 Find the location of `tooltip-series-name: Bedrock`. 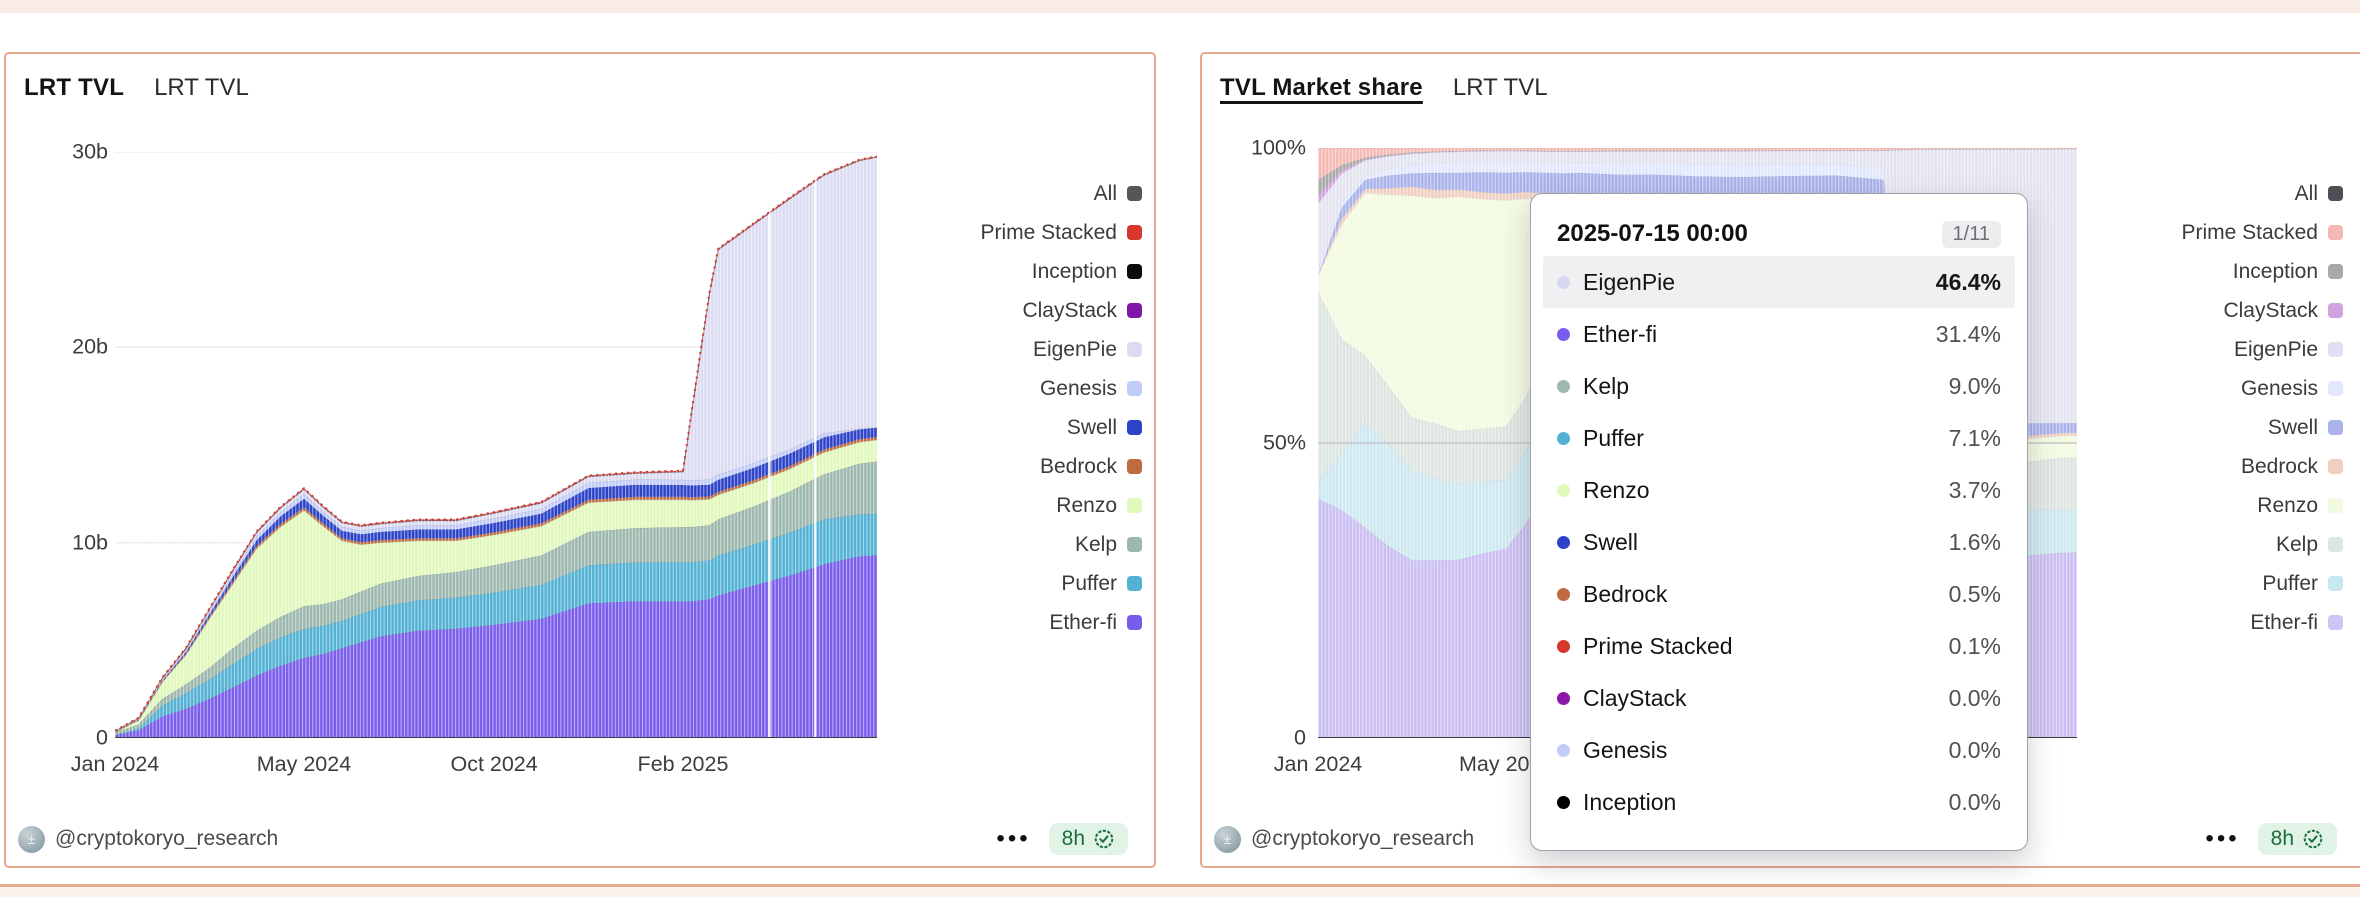

tooltip-series-name: Bedrock is located at coordinates (1625, 593).